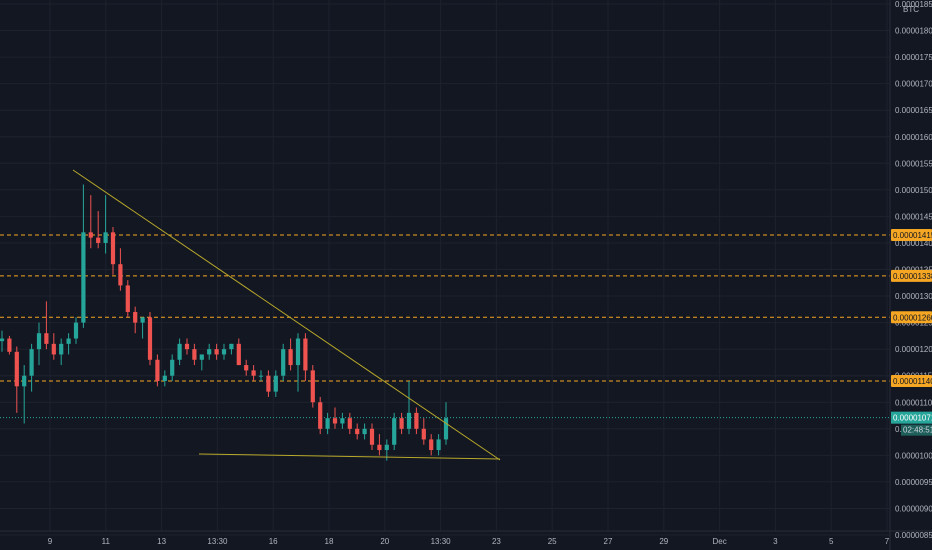 This screenshot has height=550, width=932. Describe the element at coordinates (917, 430) in the screenshot. I see `countdown-tag-label: 02:48:51` at that location.